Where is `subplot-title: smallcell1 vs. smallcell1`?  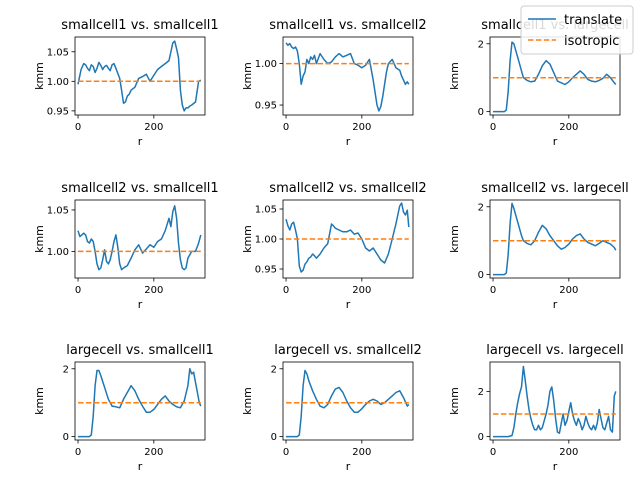
subplot-title: smallcell1 vs. smallcell1 is located at coordinates (139, 25).